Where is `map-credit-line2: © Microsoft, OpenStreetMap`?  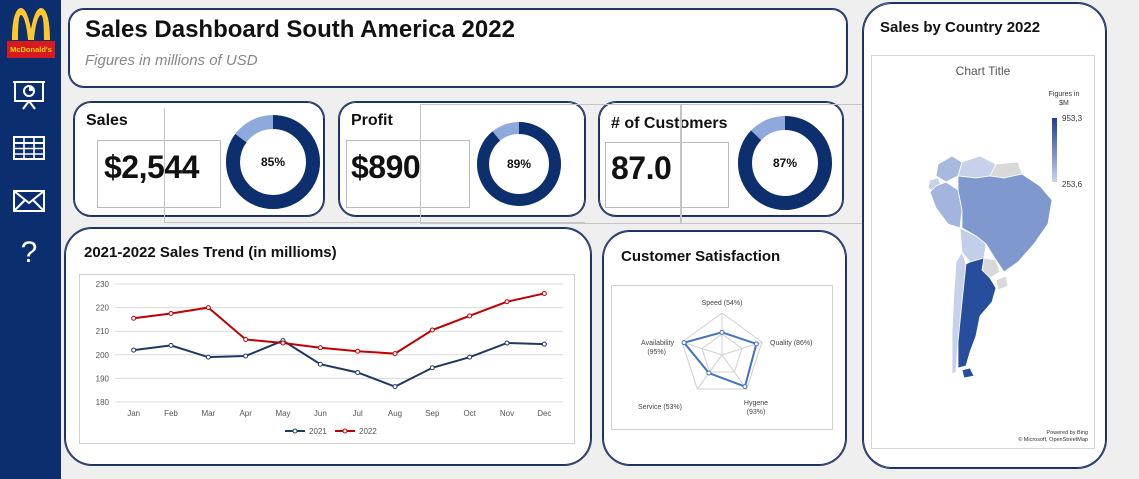 map-credit-line2: © Microsoft, OpenStreetMap is located at coordinates (1053, 440).